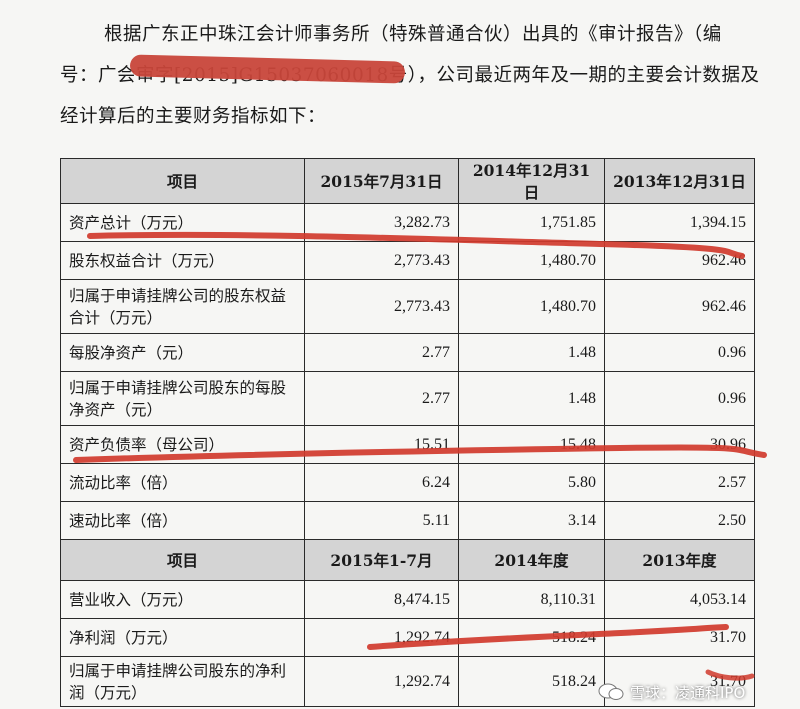 The height and width of the screenshot is (709, 800). I want to click on row-label: 营业收入（万元）, so click(182, 599).